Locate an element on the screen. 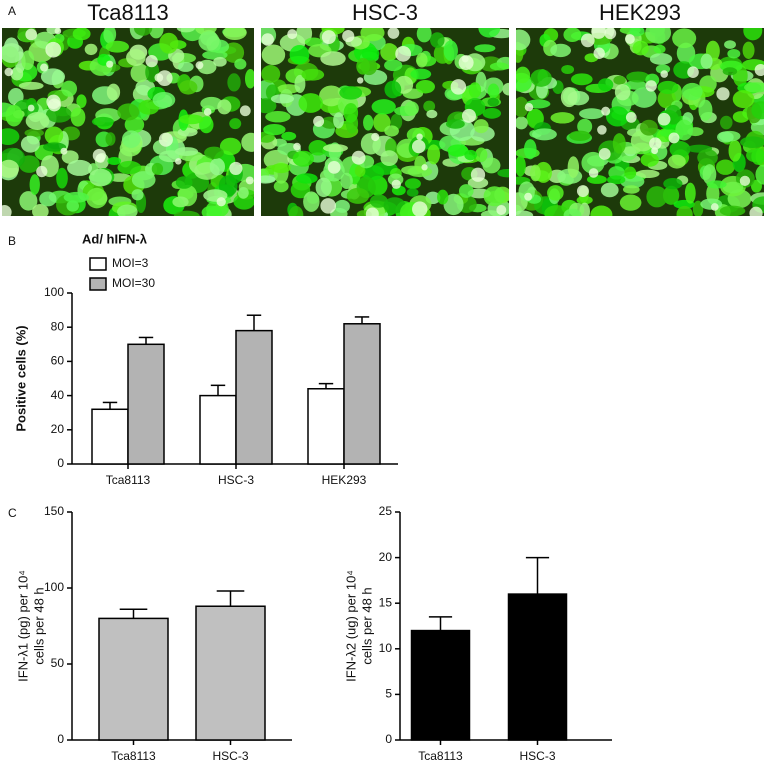 The width and height of the screenshot is (766, 770). y-tick-label: 0 is located at coordinates (60, 463).